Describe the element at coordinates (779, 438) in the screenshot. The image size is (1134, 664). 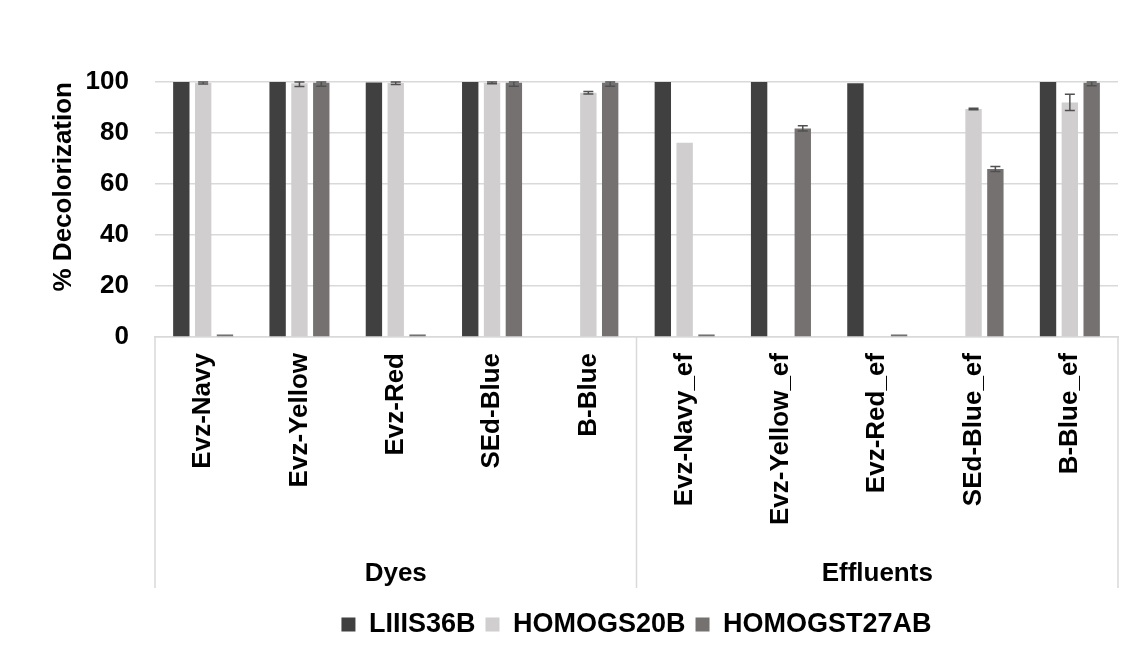
I see `x-tick-label: Evz-Yellow_ef` at that location.